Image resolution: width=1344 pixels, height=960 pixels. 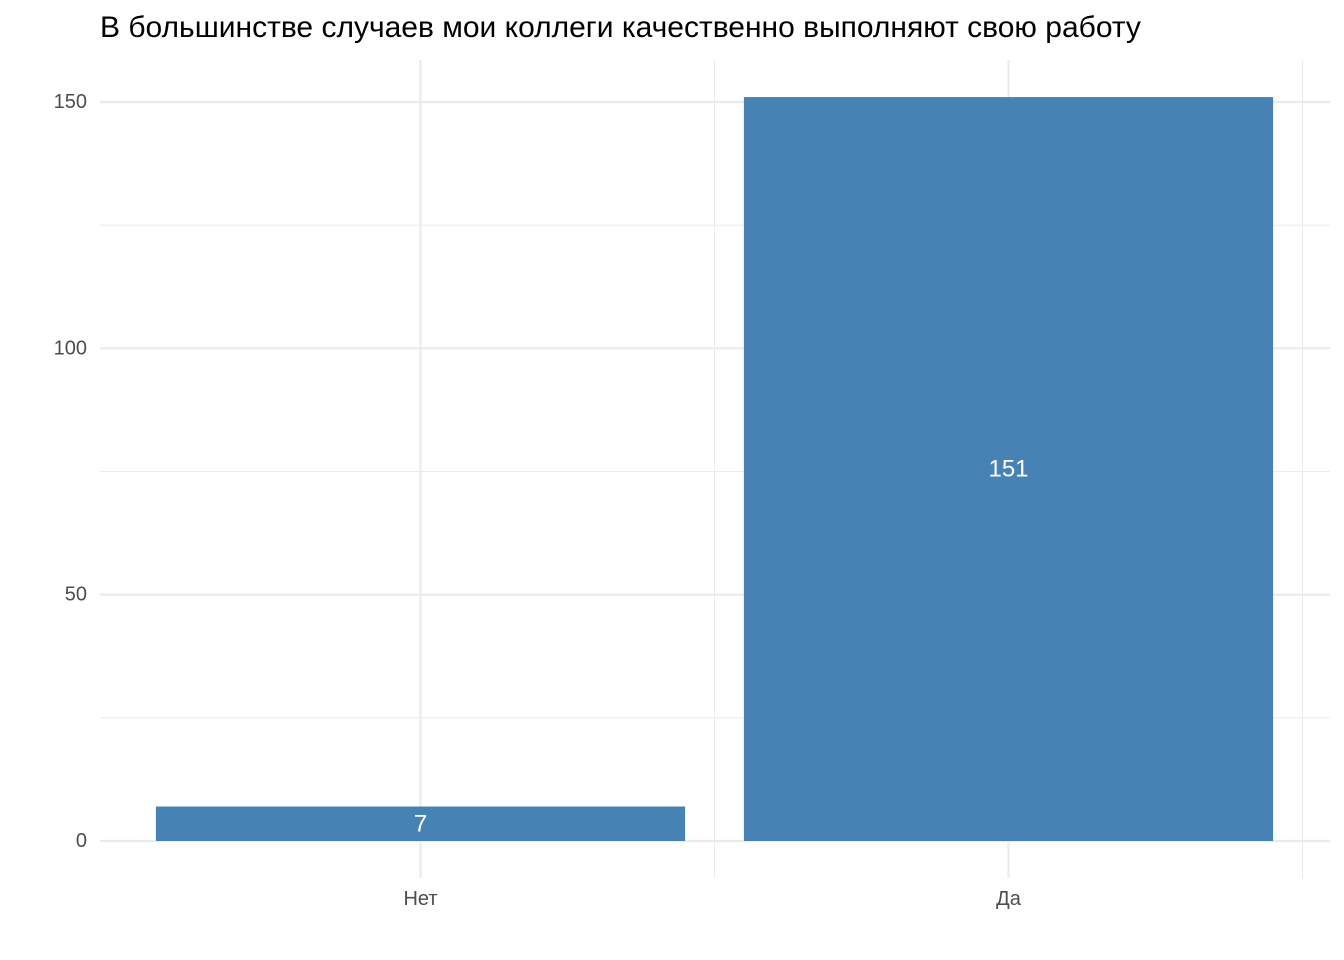 I want to click on y-tick-label: 50, so click(x=76, y=595).